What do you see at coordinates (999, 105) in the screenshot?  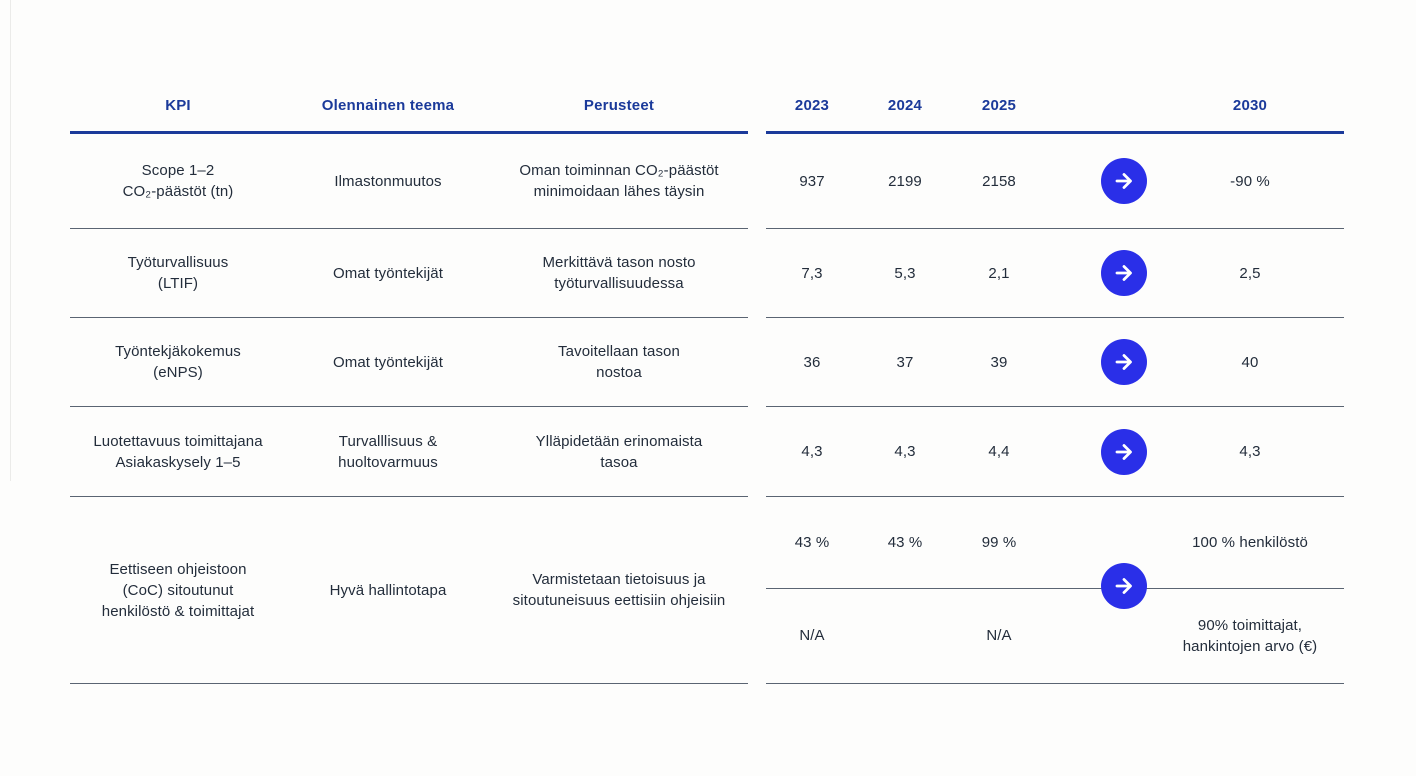 I see `column-header-2025: 2025` at bounding box center [999, 105].